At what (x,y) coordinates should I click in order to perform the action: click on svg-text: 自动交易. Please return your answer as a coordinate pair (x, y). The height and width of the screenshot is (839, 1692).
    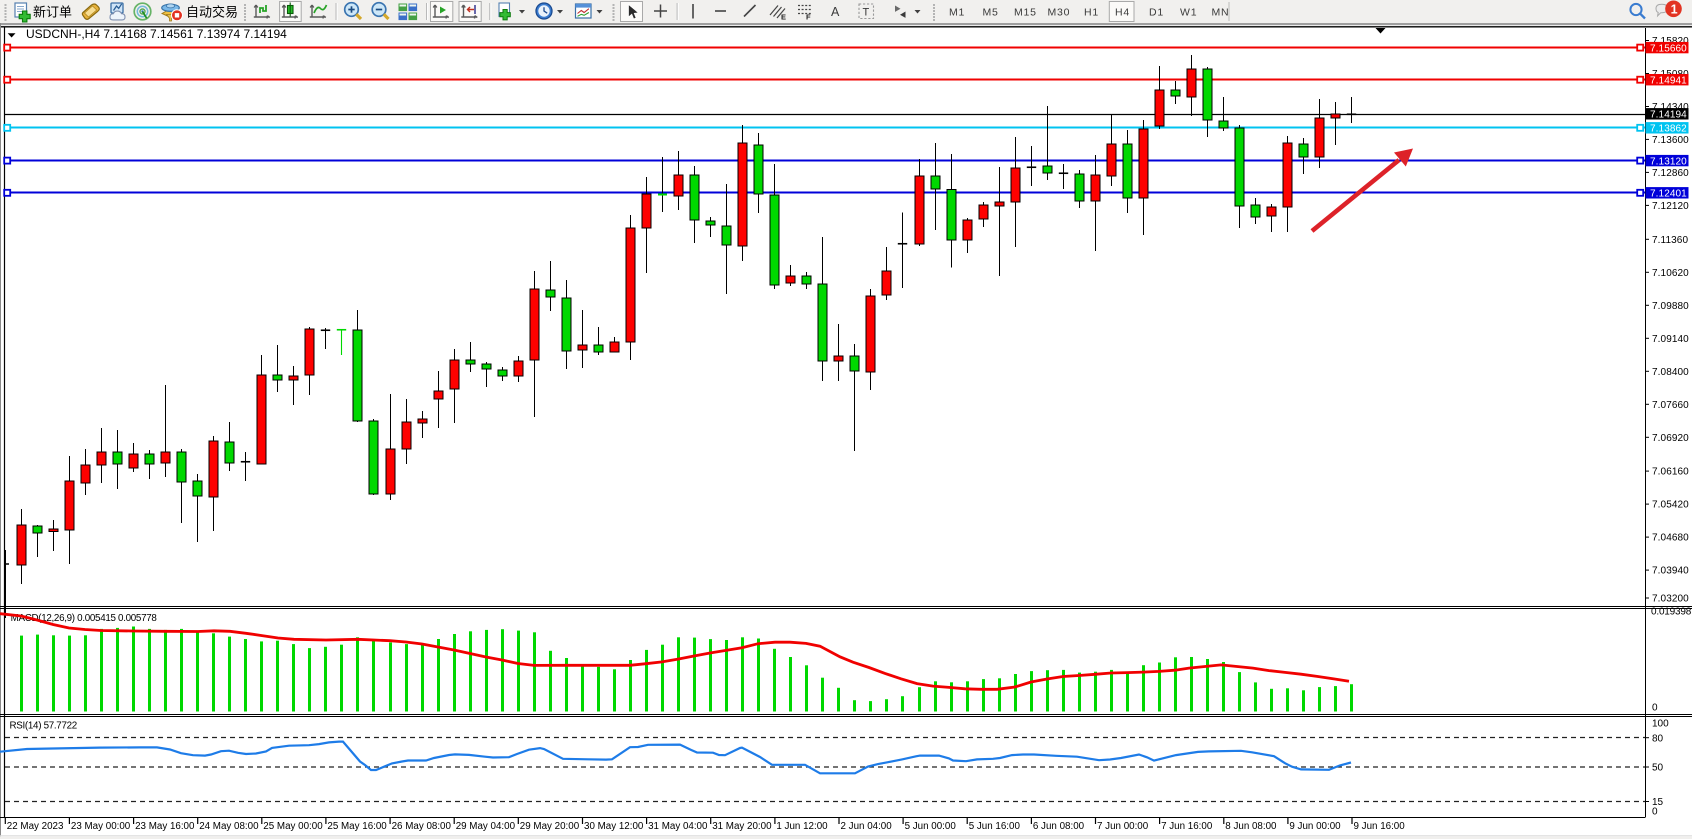
    Looking at the image, I should click on (212, 12).